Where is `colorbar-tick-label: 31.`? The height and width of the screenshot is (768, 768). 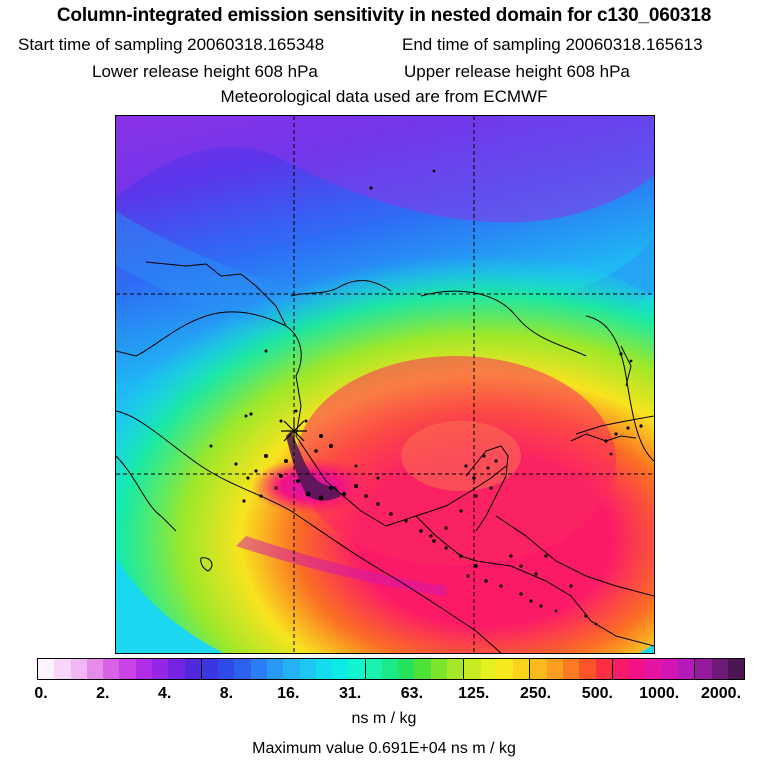 colorbar-tick-label: 31. is located at coordinates (350, 693).